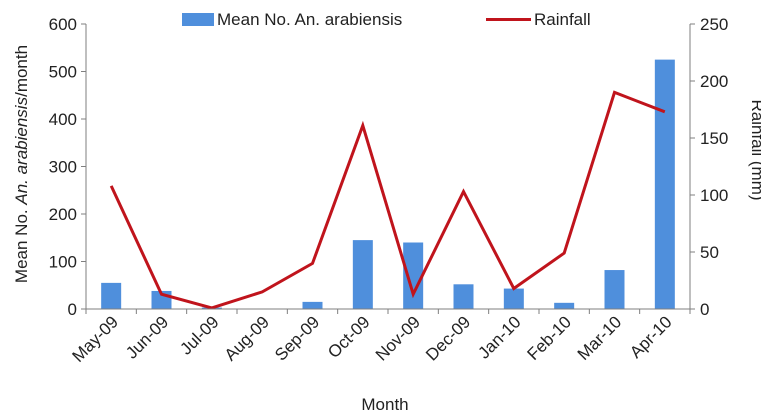 The image size is (761, 414). I want to click on legend: Mean No. An. arabiensis Rainfall, so click(386, 19).